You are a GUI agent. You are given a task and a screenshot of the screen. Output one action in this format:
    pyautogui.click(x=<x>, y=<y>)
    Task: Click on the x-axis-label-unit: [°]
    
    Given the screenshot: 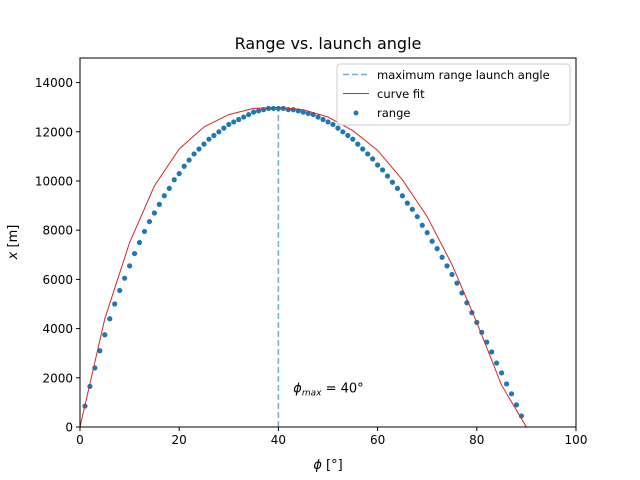 What is the action you would take?
    pyautogui.click(x=332, y=465)
    